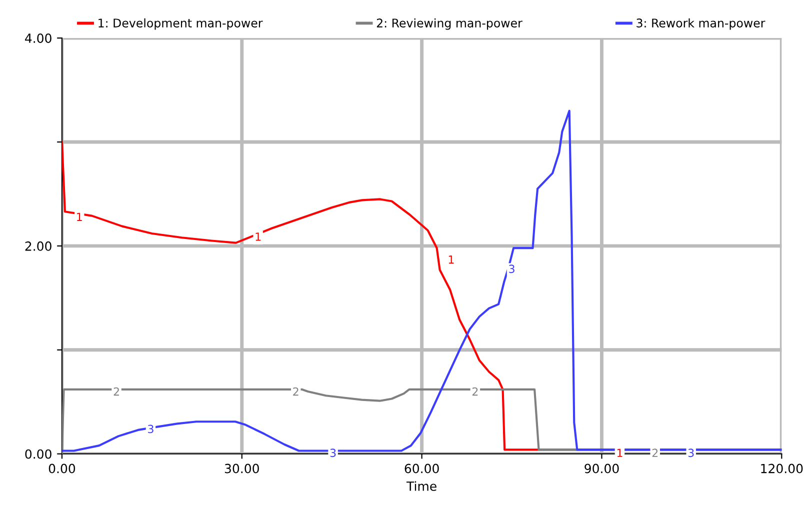  Describe the element at coordinates (38, 246) in the screenshot. I see `y-tick-label: 2.00` at that location.